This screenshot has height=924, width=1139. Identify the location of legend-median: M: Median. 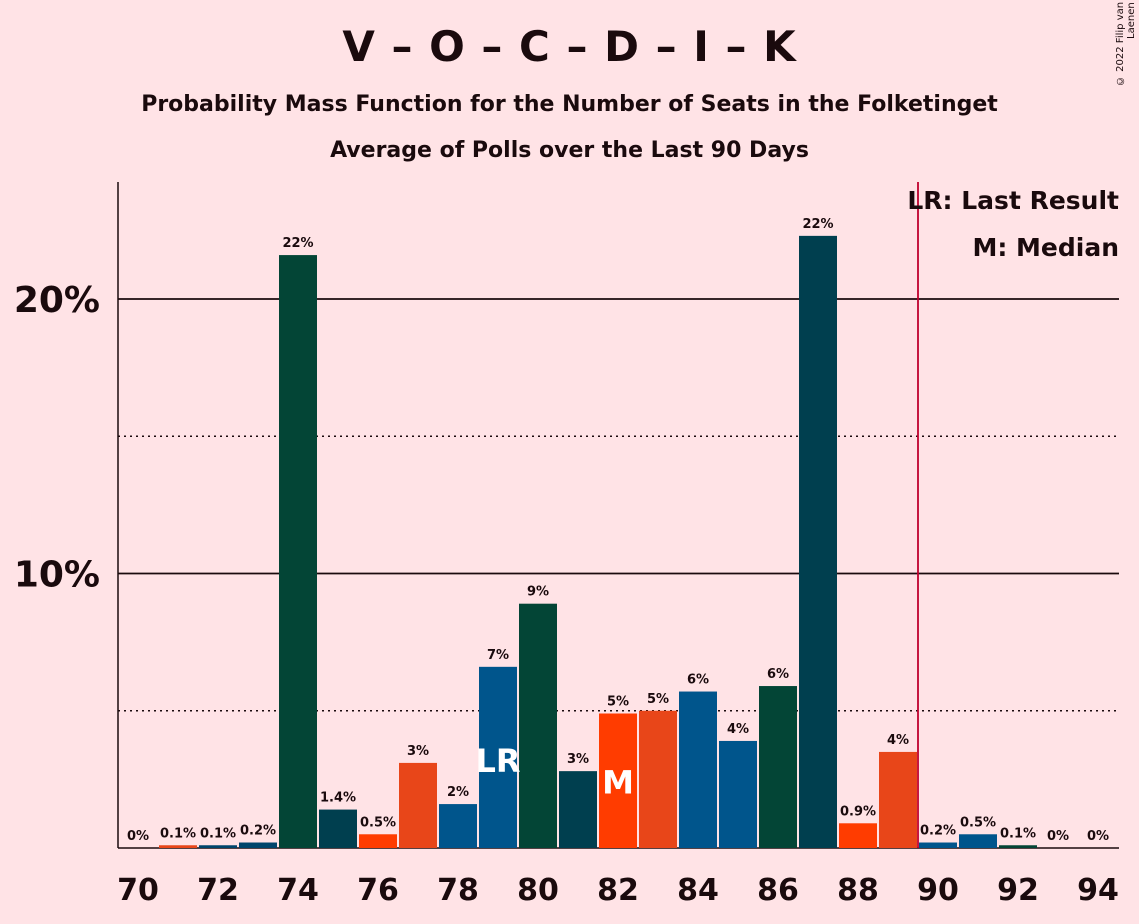
(1045, 247).